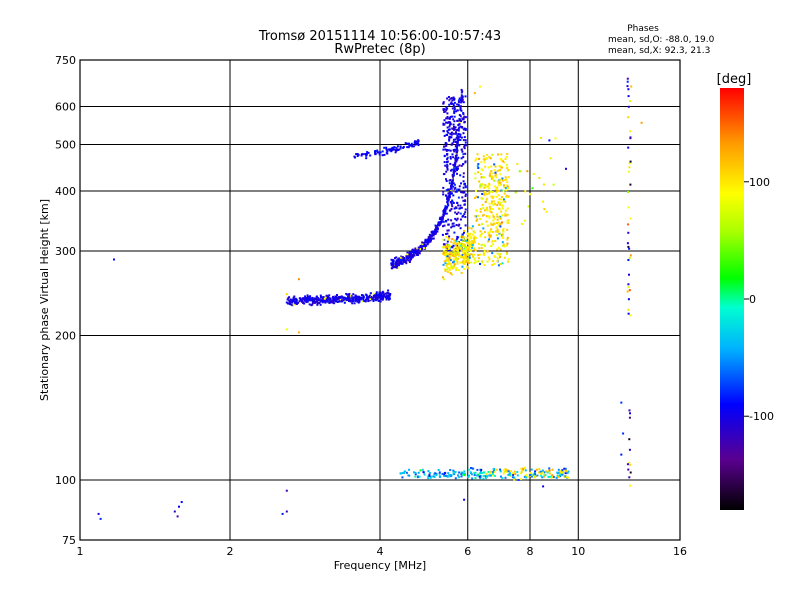  I want to click on x-tick-label: 1, so click(80, 551).